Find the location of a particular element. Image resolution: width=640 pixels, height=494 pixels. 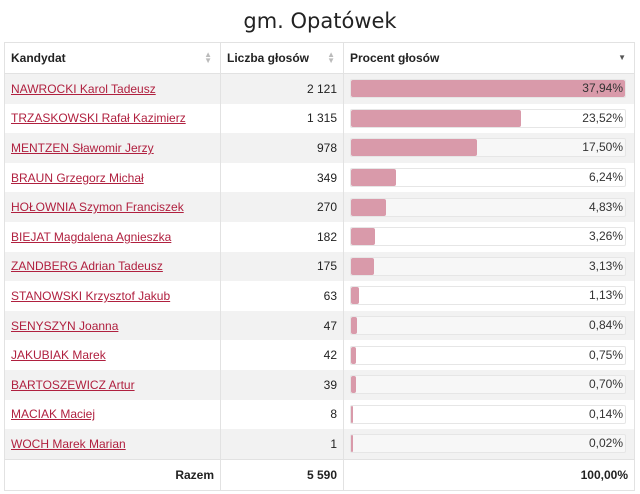

candidate-link: WOCH Marek Marian is located at coordinates (68, 443).